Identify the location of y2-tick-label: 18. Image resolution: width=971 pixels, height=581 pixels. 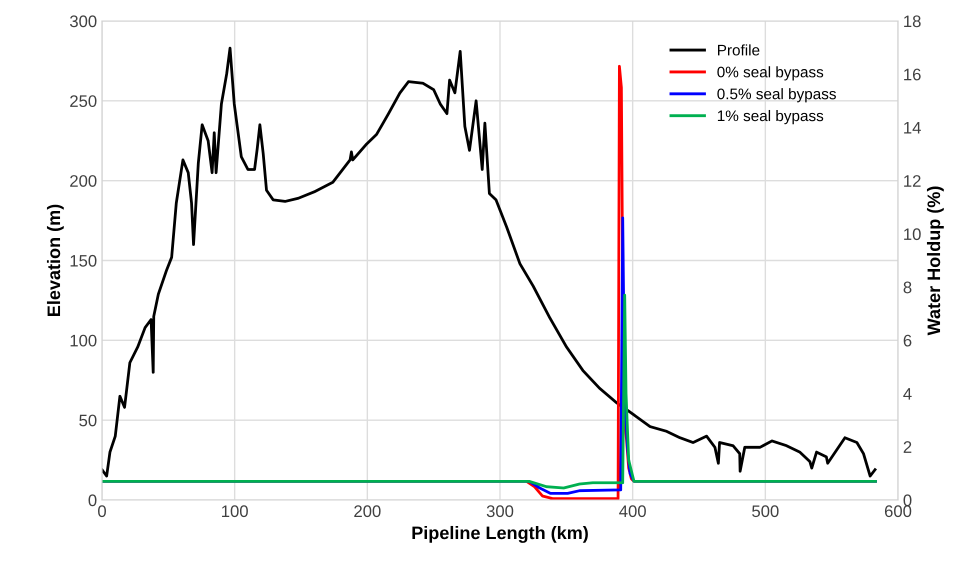
(912, 21).